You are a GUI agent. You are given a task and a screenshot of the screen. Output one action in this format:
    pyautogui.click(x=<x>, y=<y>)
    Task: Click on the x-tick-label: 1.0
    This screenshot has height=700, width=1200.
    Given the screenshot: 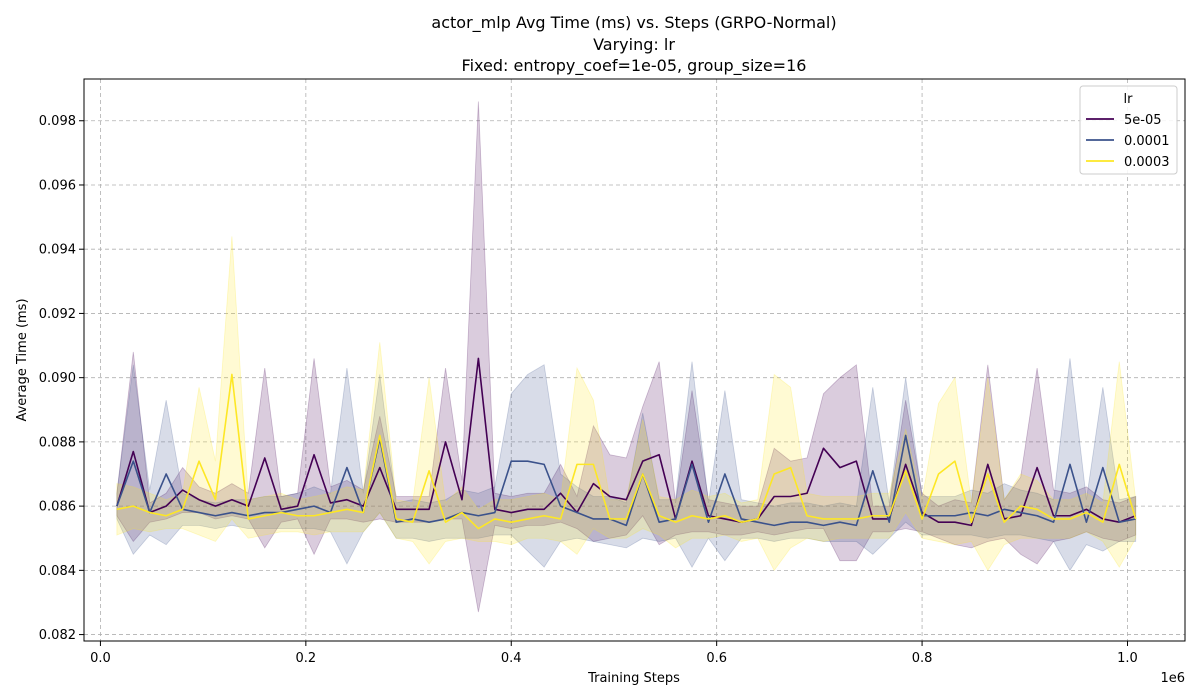 What is the action you would take?
    pyautogui.click(x=1127, y=658)
    